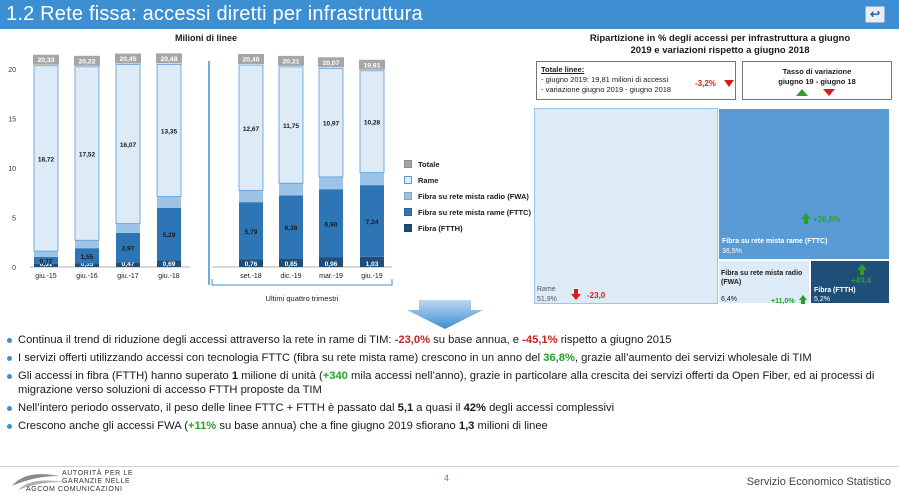 The width and height of the screenshot is (899, 504). Describe the element at coordinates (38, 482) in the screenshot. I see `agcom-emblem-icon` at that location.